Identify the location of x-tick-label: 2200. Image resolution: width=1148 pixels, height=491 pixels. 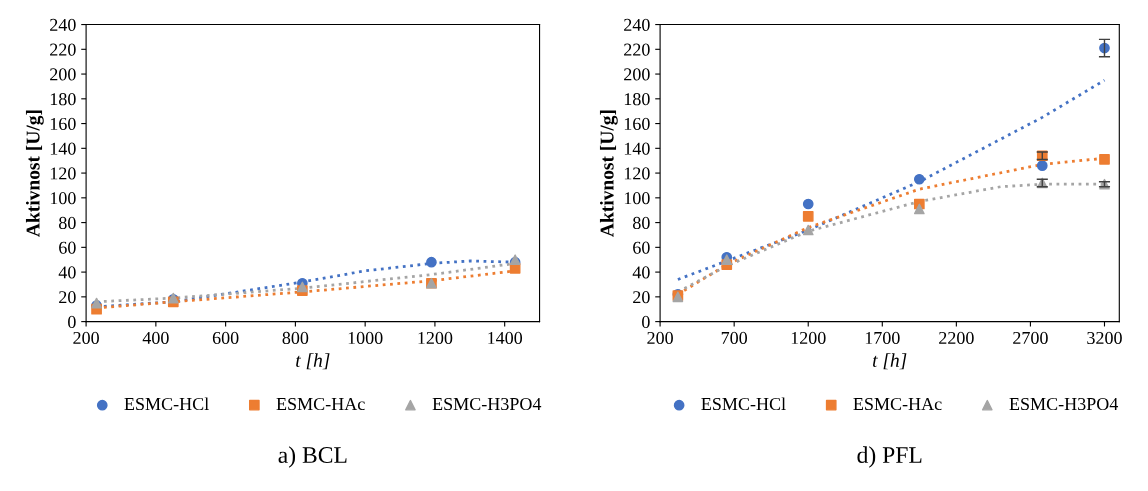
(956, 338).